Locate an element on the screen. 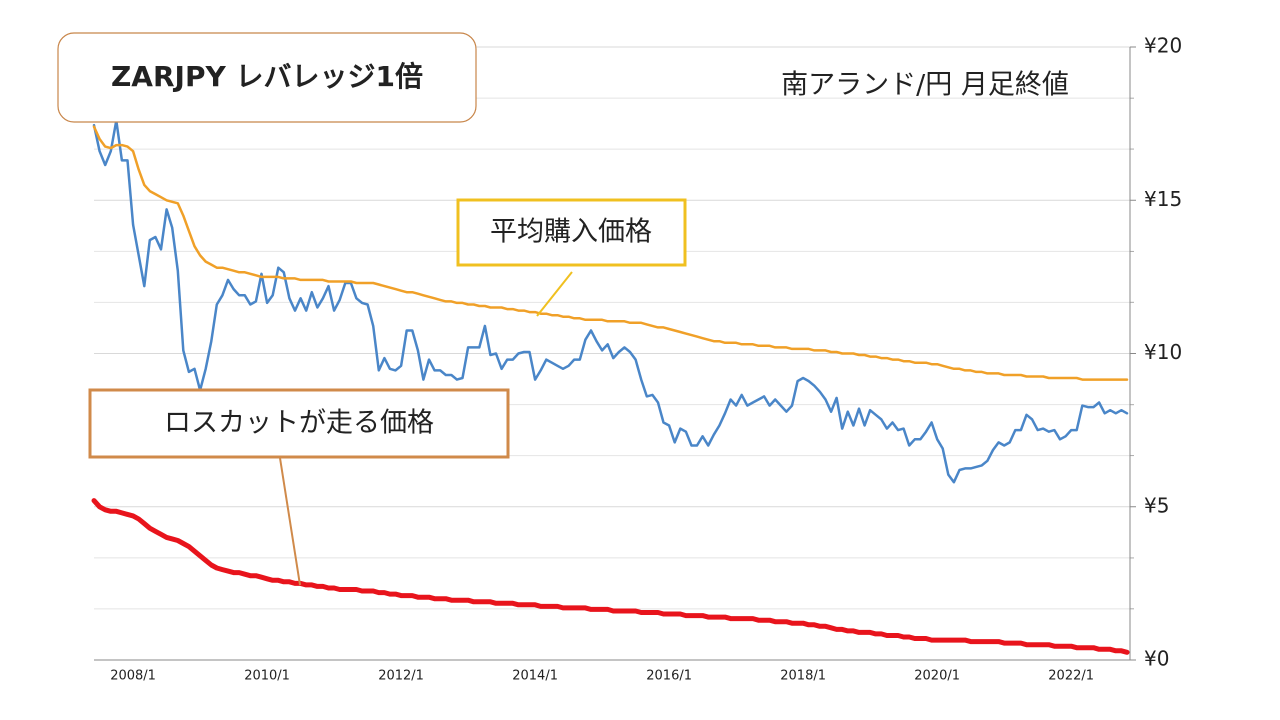 The image size is (1280, 720). y-tick-label: ¥5 is located at coordinates (1156, 505).